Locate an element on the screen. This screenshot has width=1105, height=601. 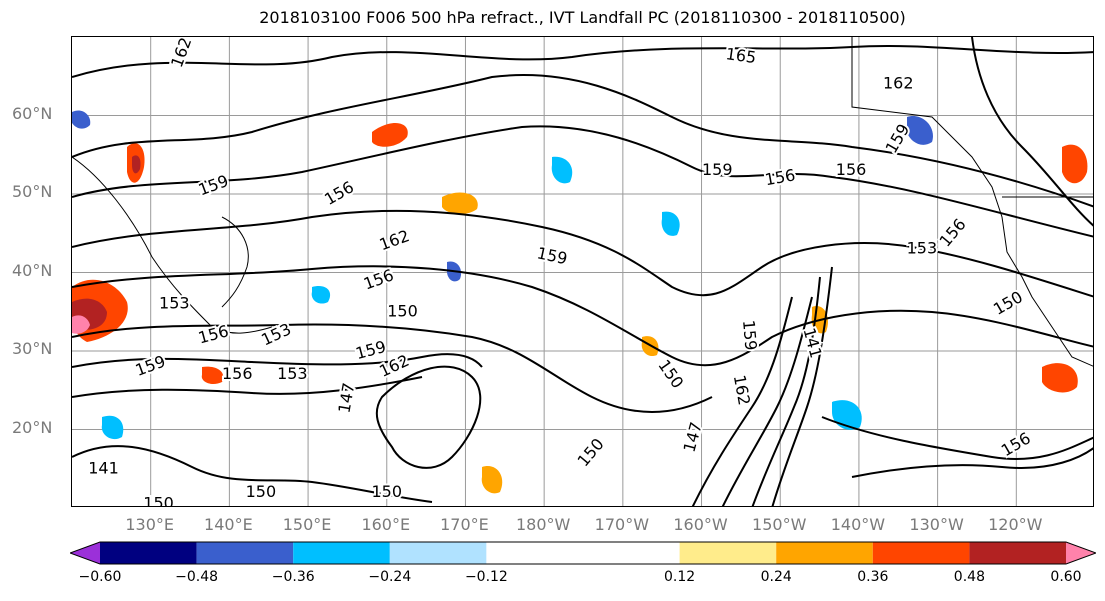
longitude-label: 160°W is located at coordinates (700, 524).